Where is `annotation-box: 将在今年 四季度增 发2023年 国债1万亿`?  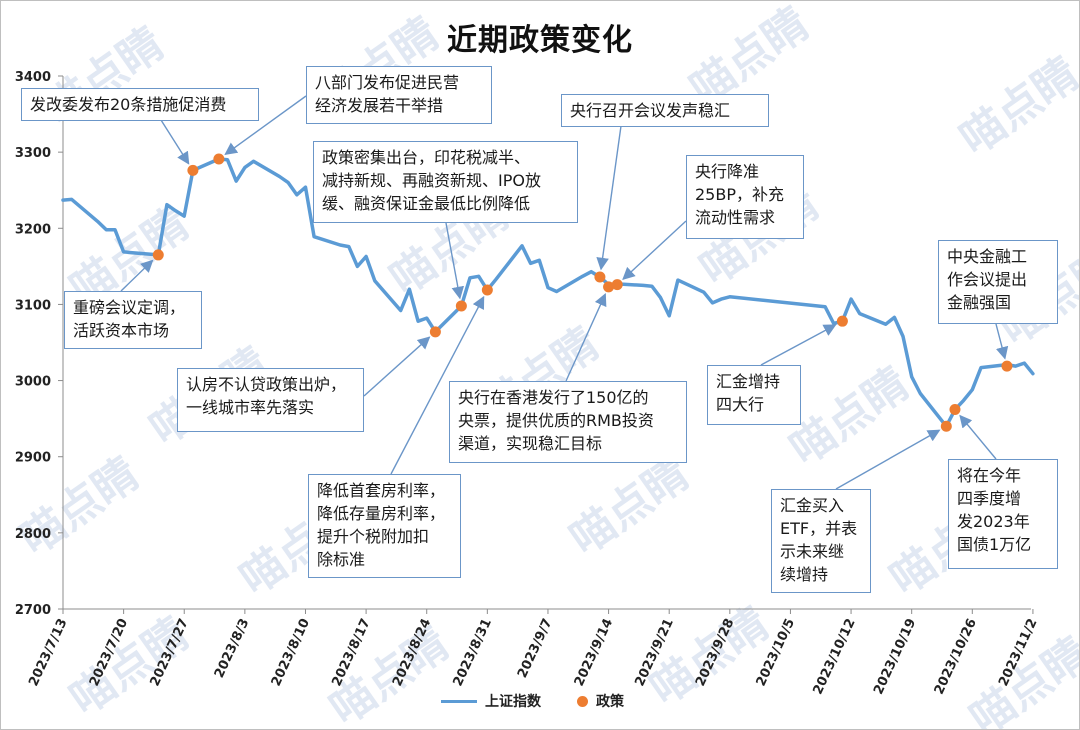
annotation-box: 将在今年 四季度增 发2023年 国债1万亿 is located at coordinates (1003, 514).